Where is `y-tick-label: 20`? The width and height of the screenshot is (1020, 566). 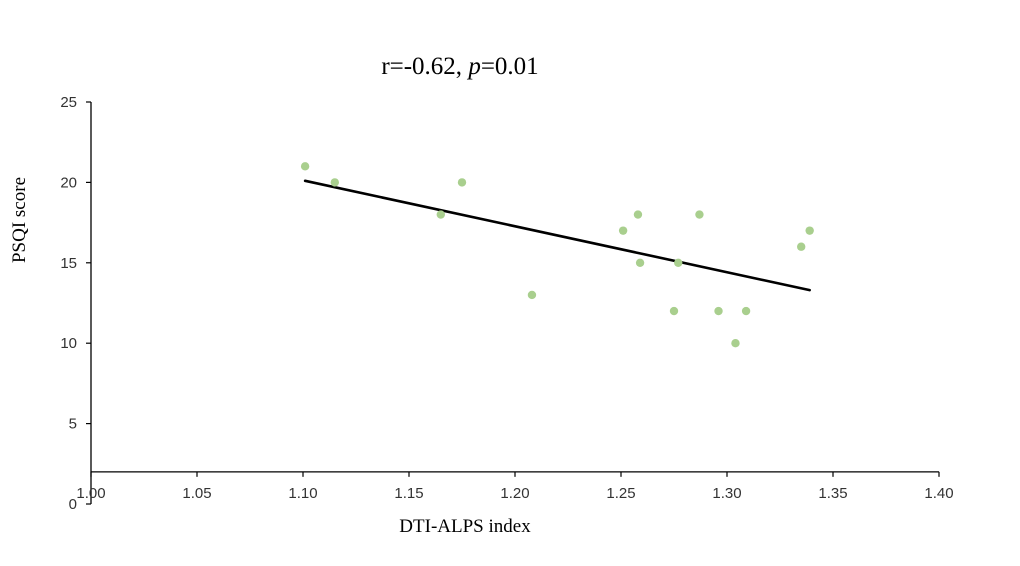
y-tick-label: 20 is located at coordinates (68, 182).